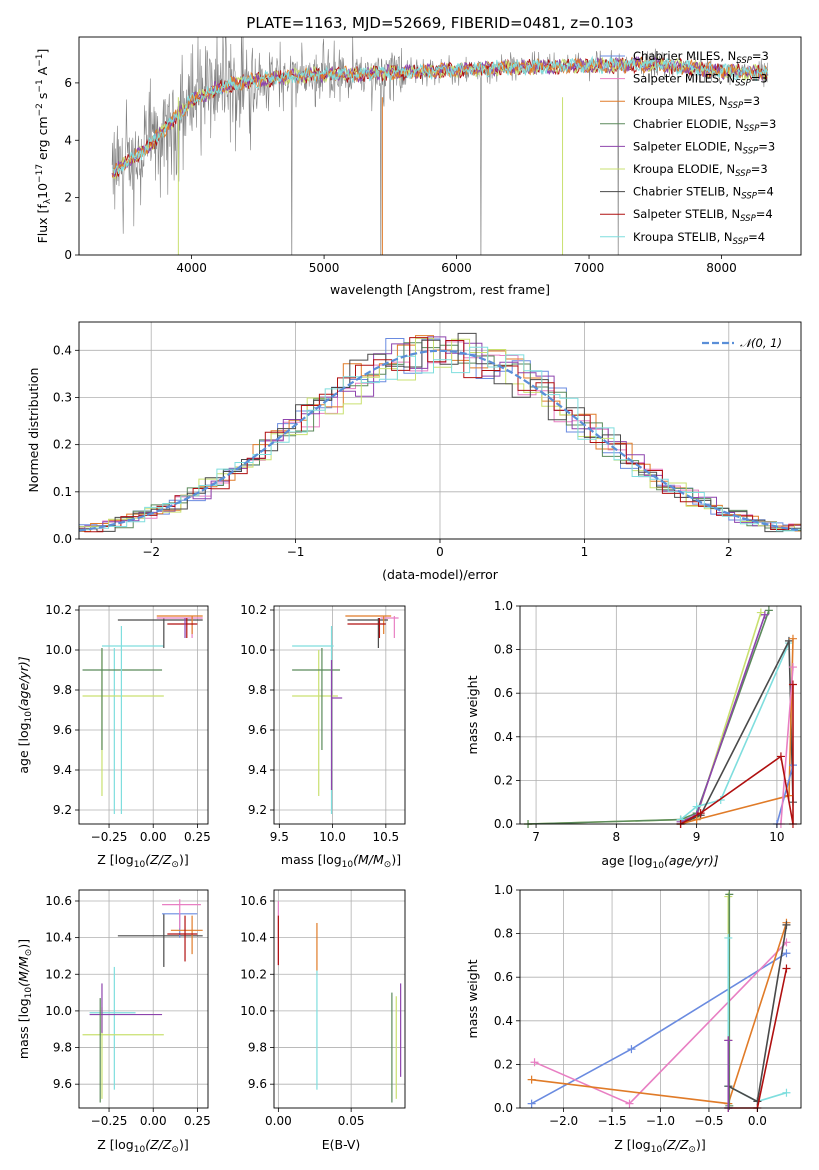 This screenshot has width=819, height=1170. Describe the element at coordinates (757, 1121) in the screenshot. I see `x-tick-label: 0.0` at that location.